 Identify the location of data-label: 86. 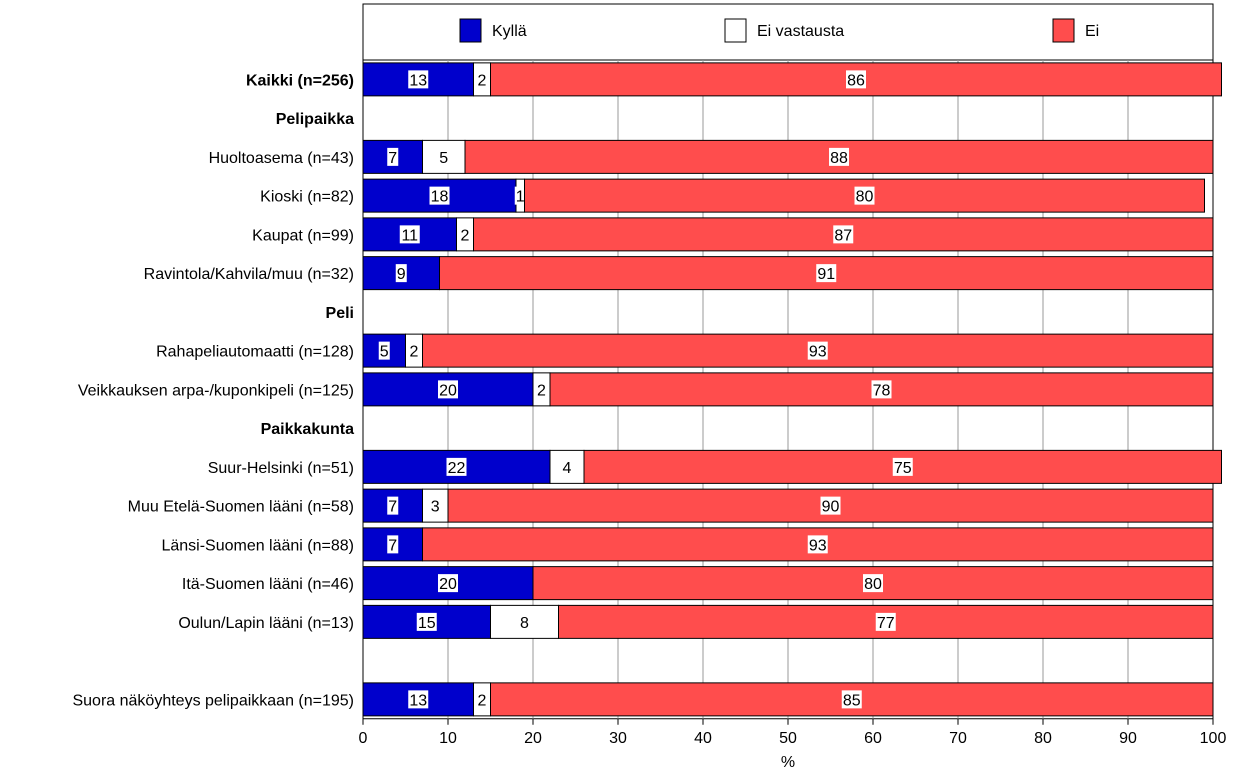
(856, 80).